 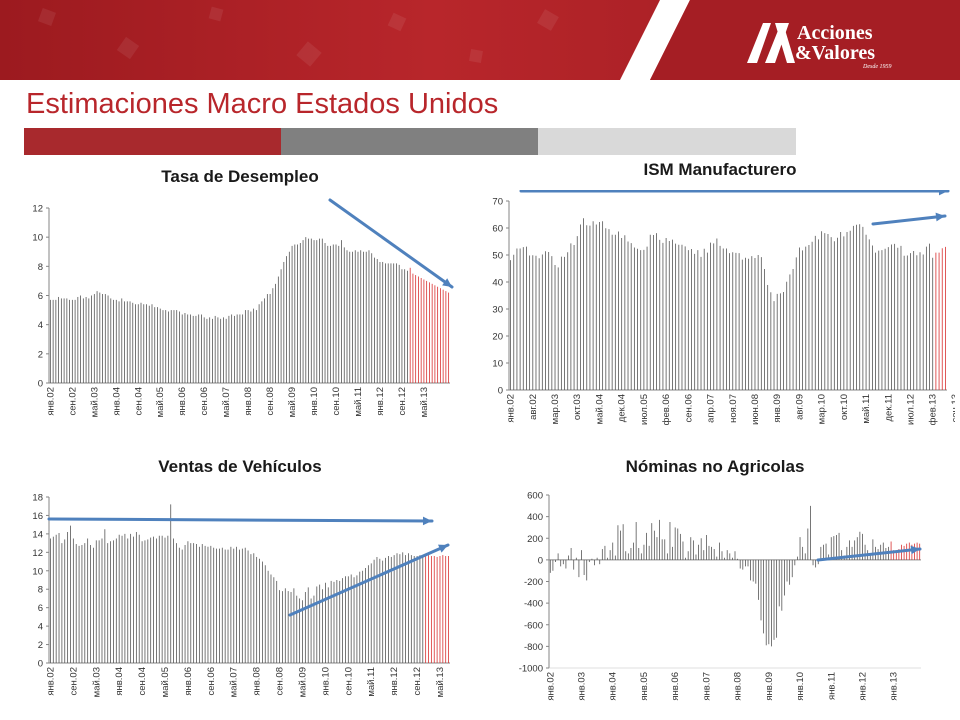 What do you see at coordinates (720, 169) in the screenshot?
I see `chart-title-ism: ISM Manufacturero` at bounding box center [720, 169].